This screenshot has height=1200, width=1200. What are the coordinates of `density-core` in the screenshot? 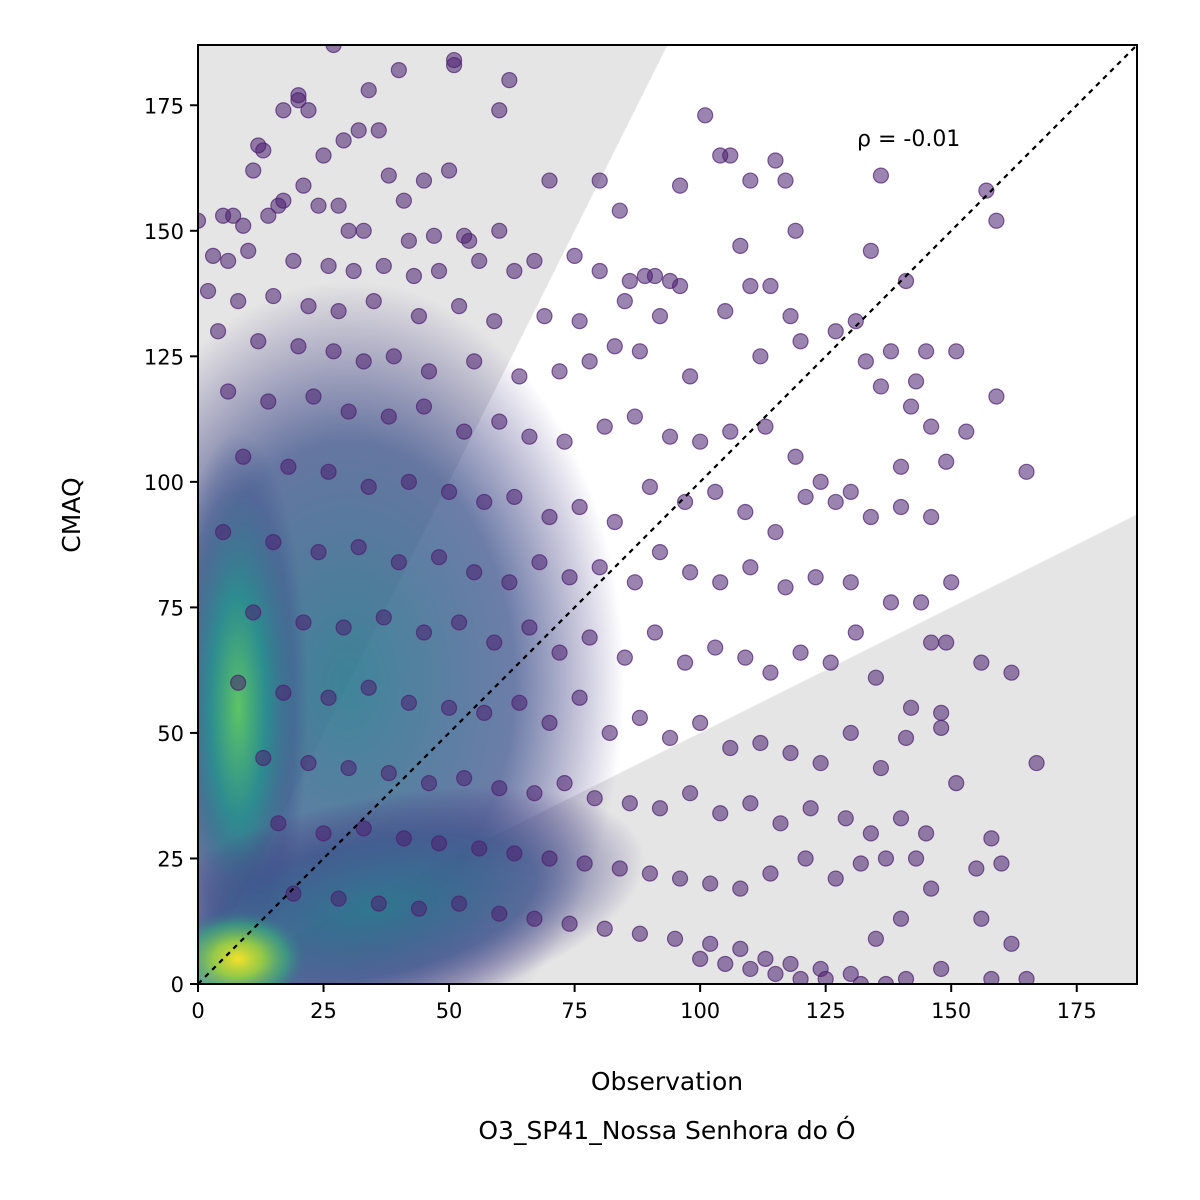 It's located at (253, 946).